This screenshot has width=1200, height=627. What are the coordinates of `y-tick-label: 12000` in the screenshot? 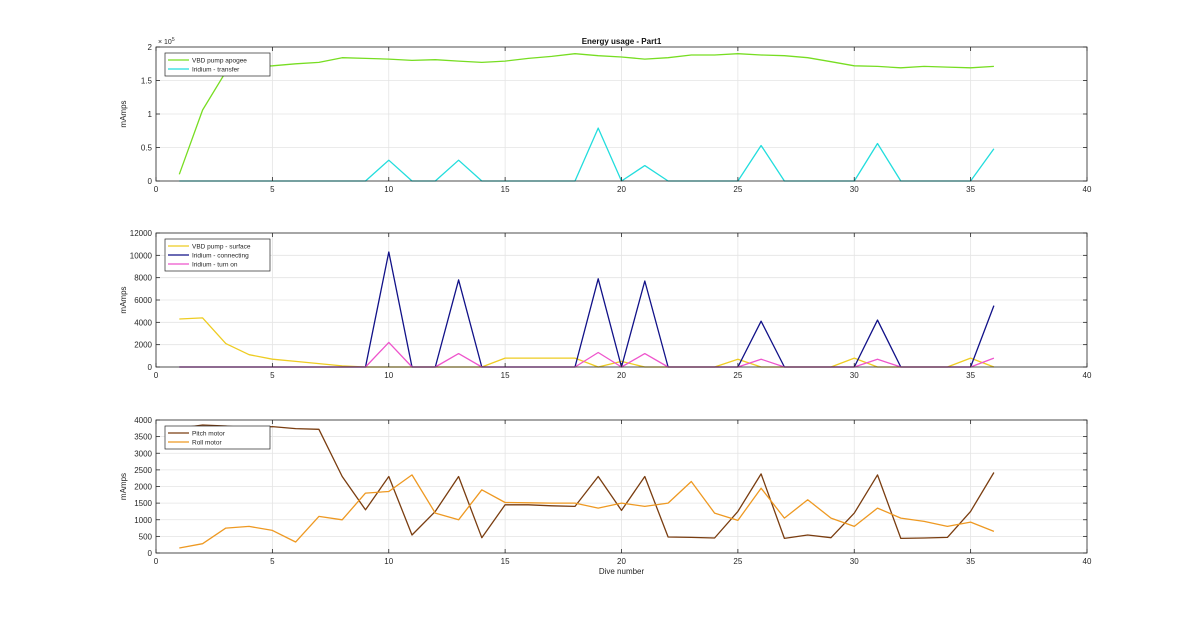 It's located at (141, 233).